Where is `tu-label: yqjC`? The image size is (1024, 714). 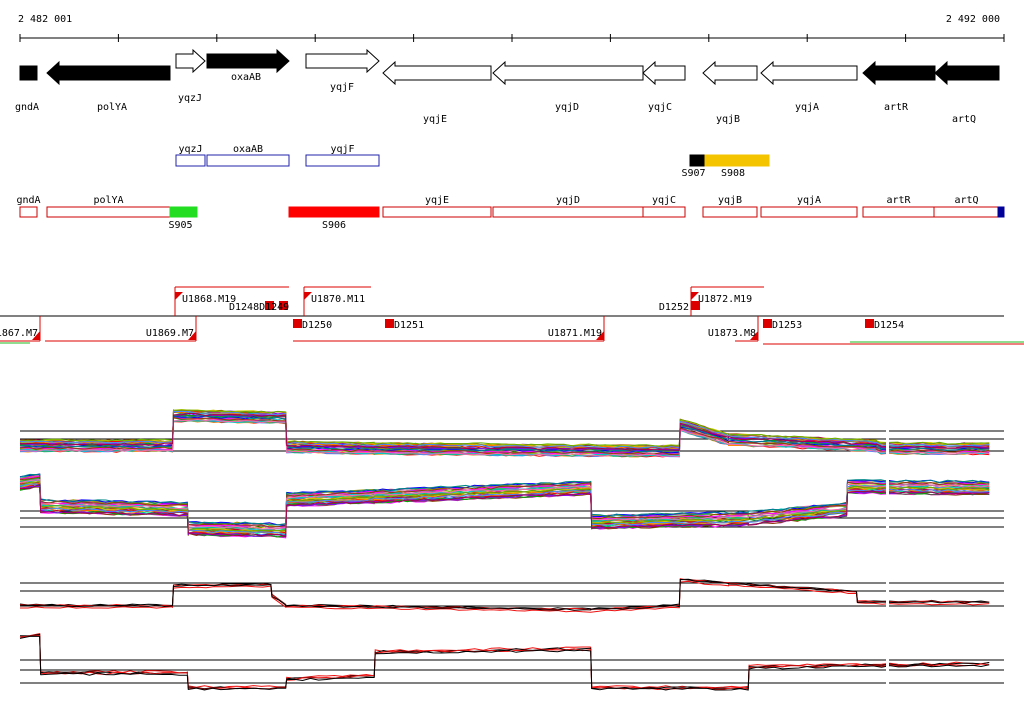
tu-label: yqjC is located at coordinates (664, 200).